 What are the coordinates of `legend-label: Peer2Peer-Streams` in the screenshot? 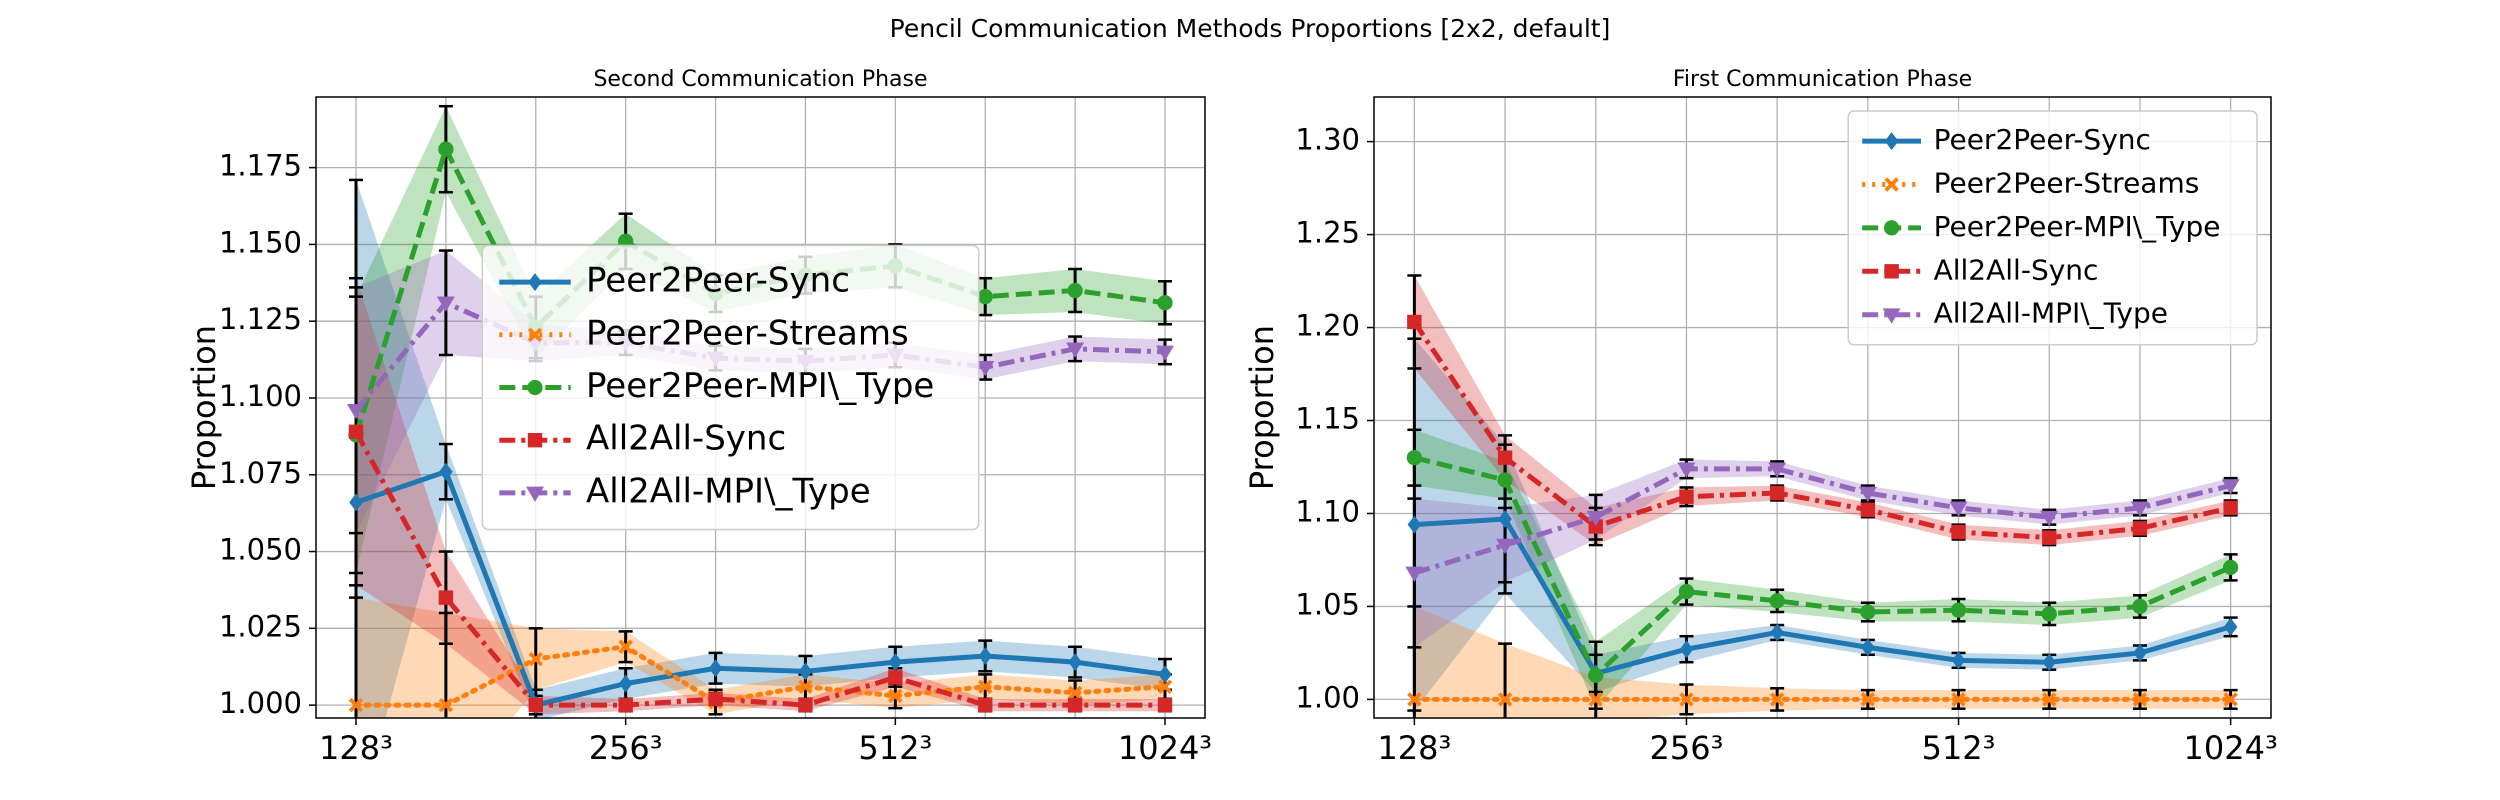 It's located at (747, 333).